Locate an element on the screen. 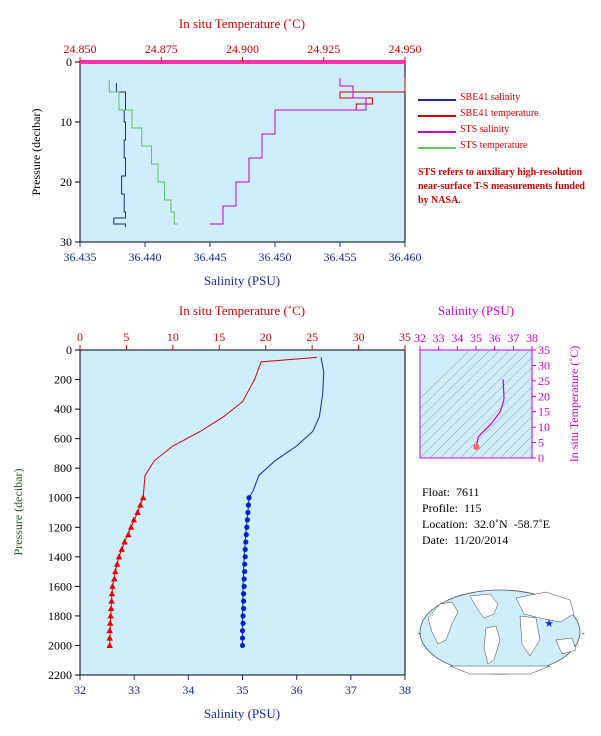  series-sbe41-temperature is located at coordinates (364, 94).